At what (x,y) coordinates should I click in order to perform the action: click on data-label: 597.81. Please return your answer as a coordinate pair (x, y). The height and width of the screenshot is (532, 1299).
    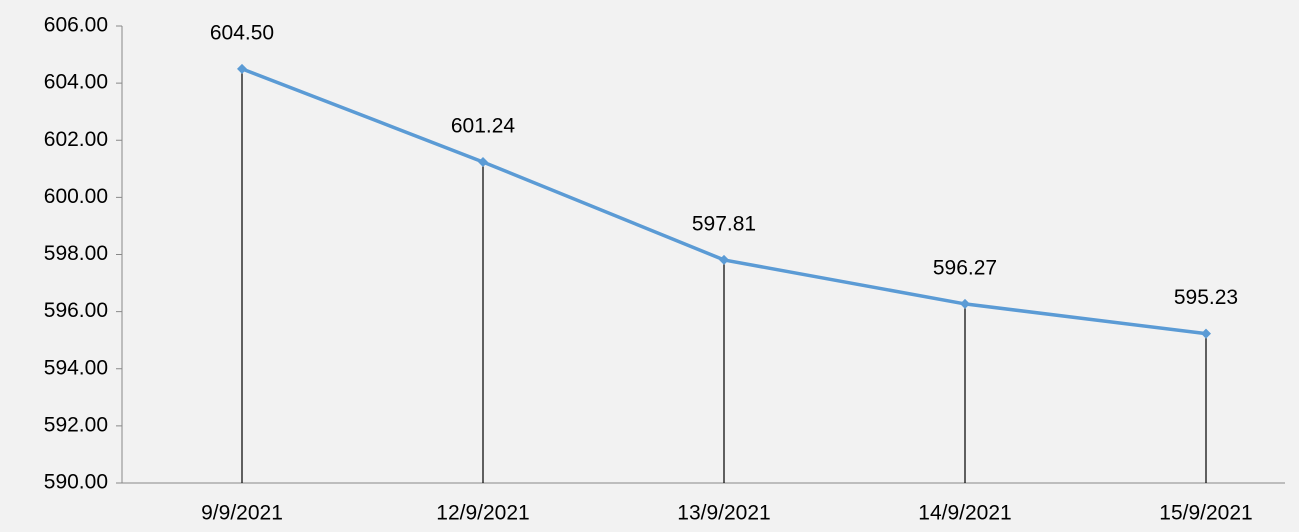
    Looking at the image, I should click on (724, 223).